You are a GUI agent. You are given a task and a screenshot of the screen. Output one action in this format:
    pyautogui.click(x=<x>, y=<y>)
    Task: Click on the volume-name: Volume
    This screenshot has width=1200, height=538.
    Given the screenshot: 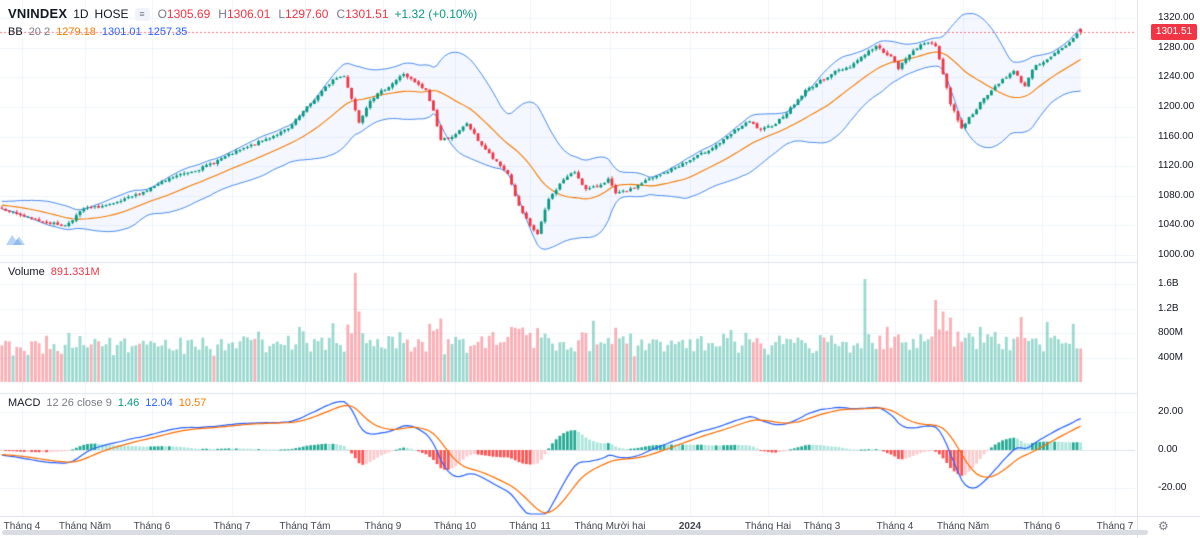 What is the action you would take?
    pyautogui.click(x=26, y=272)
    